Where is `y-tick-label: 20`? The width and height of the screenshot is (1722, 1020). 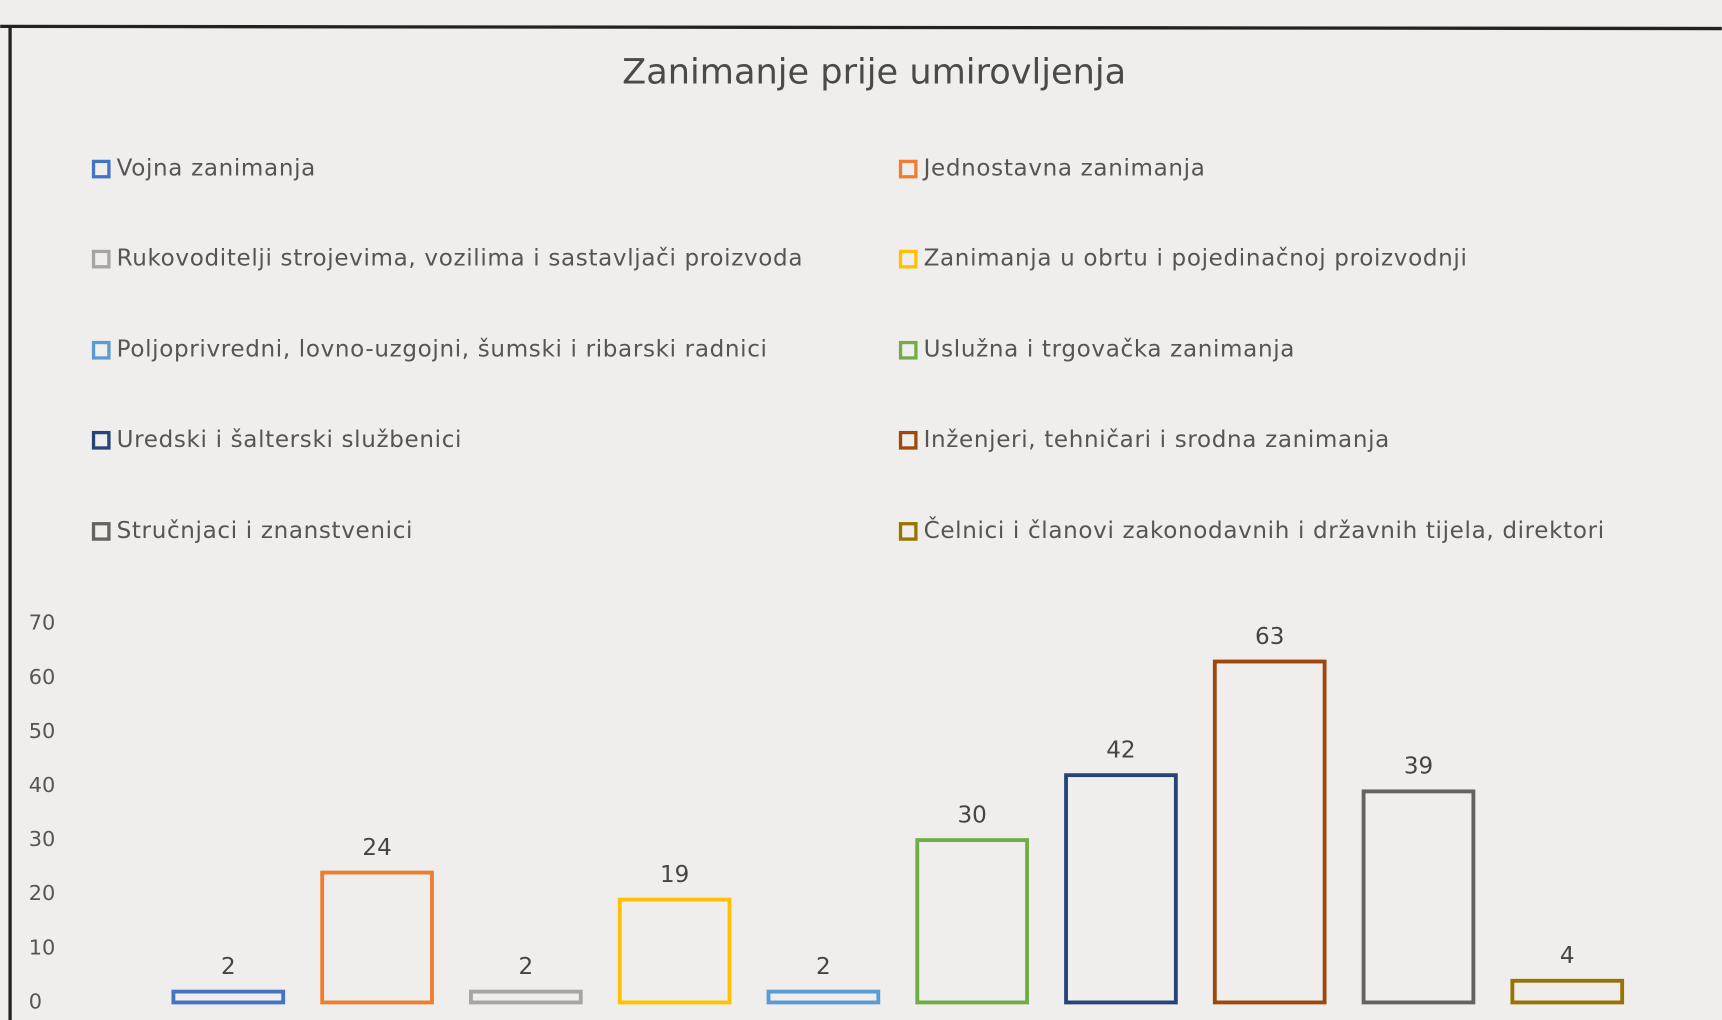 y-tick-label: 20 is located at coordinates (42, 893).